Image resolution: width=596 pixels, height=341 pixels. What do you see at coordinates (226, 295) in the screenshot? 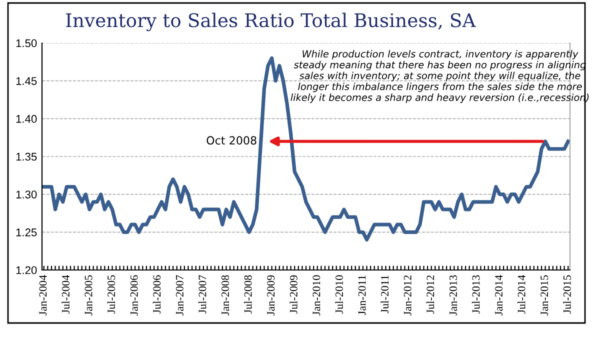
I see `x-tick-label: Jan-2008` at bounding box center [226, 295].